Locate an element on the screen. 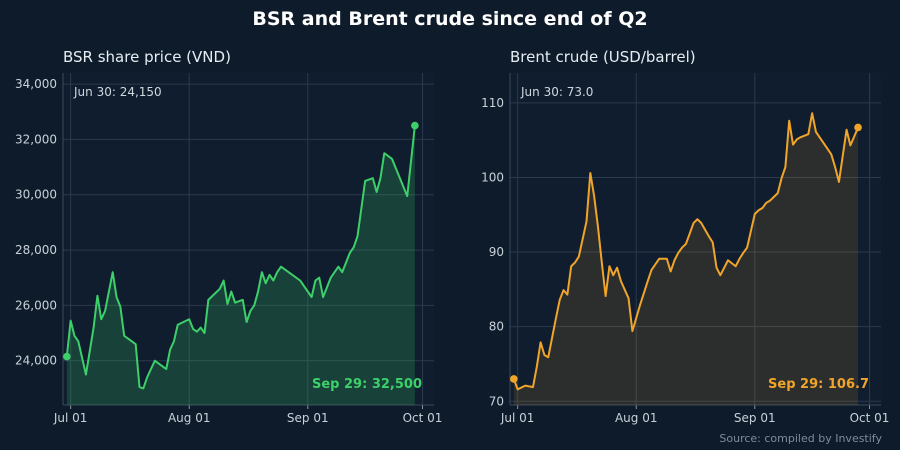  brent-x-tick-label: Jul 01 is located at coordinates (517, 418).